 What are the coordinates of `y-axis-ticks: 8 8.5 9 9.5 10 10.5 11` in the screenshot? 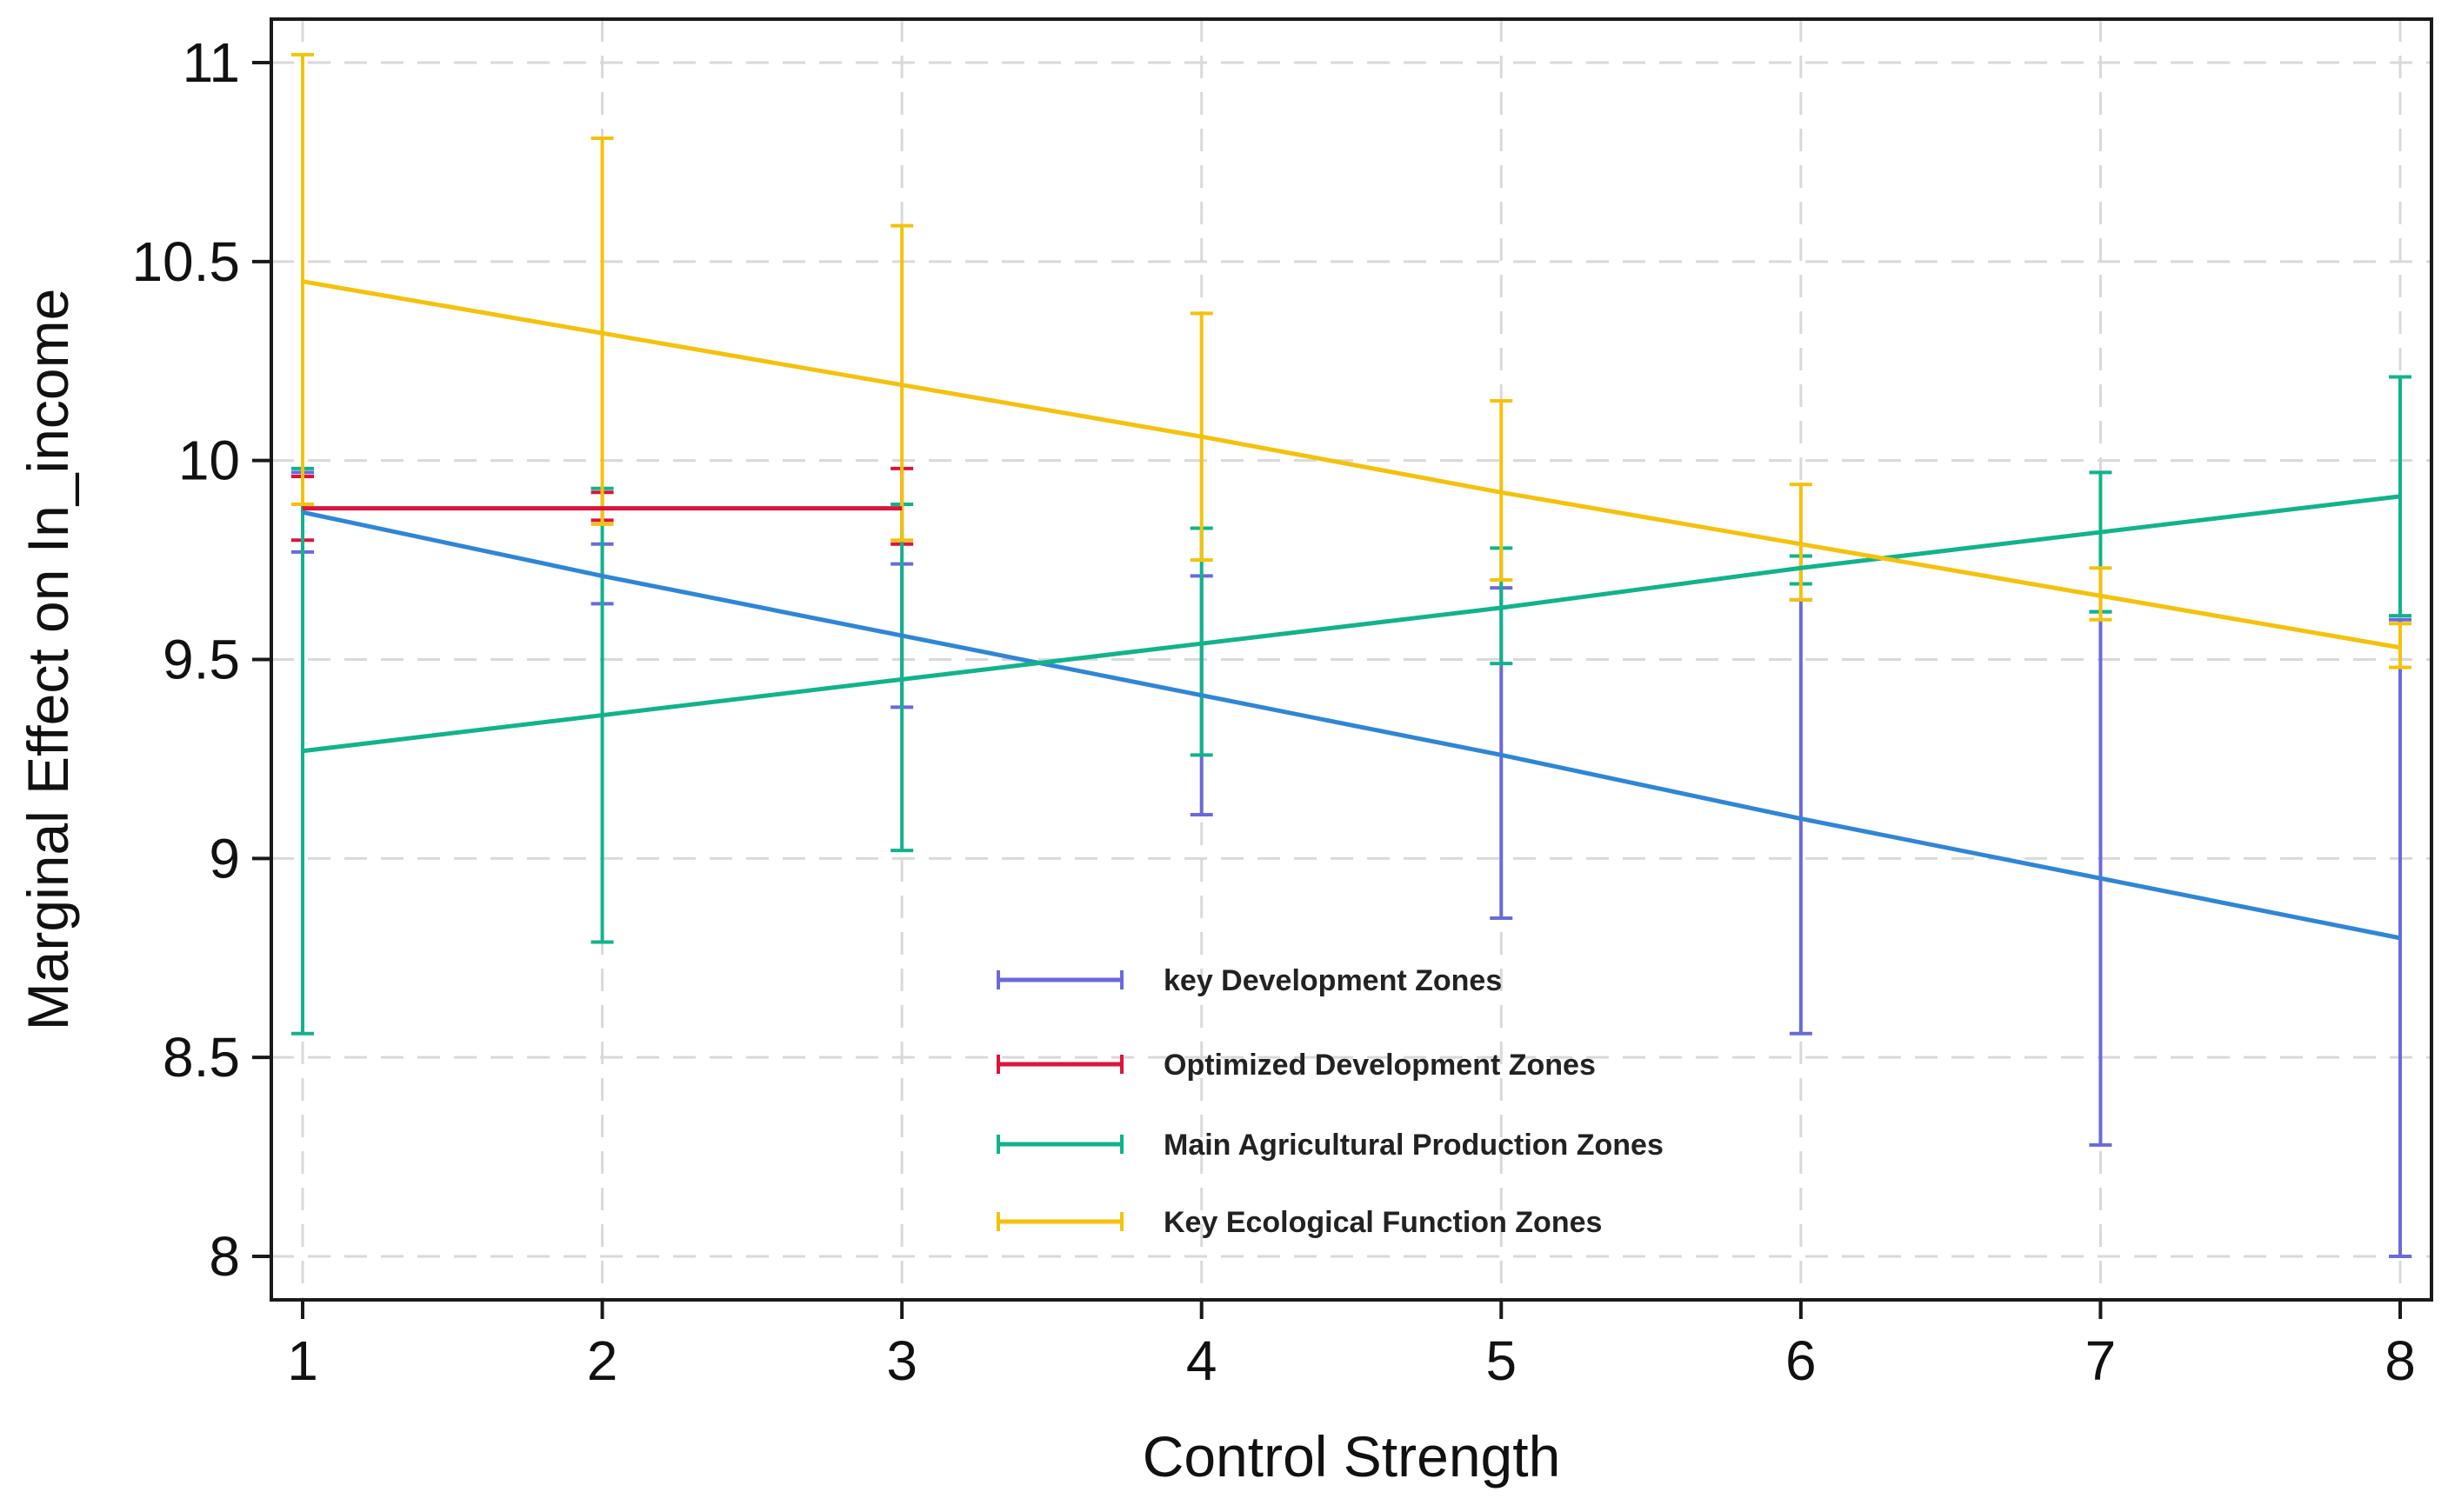 It's located at (201, 659).